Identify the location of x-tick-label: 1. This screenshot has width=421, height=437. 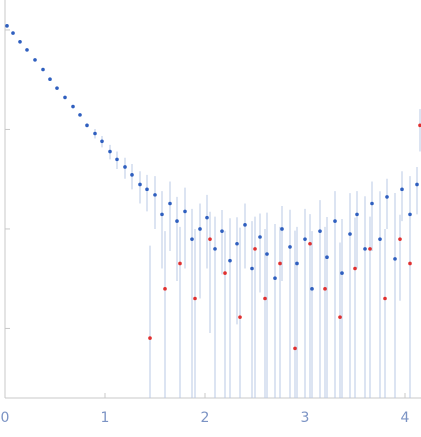
(105, 418).